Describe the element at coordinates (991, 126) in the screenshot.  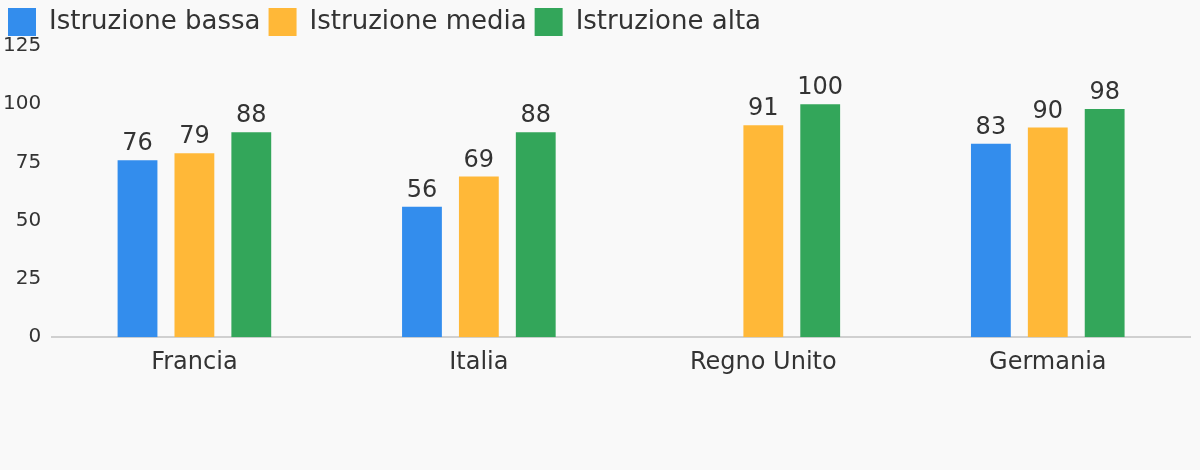
I see `data-label: 83` at that location.